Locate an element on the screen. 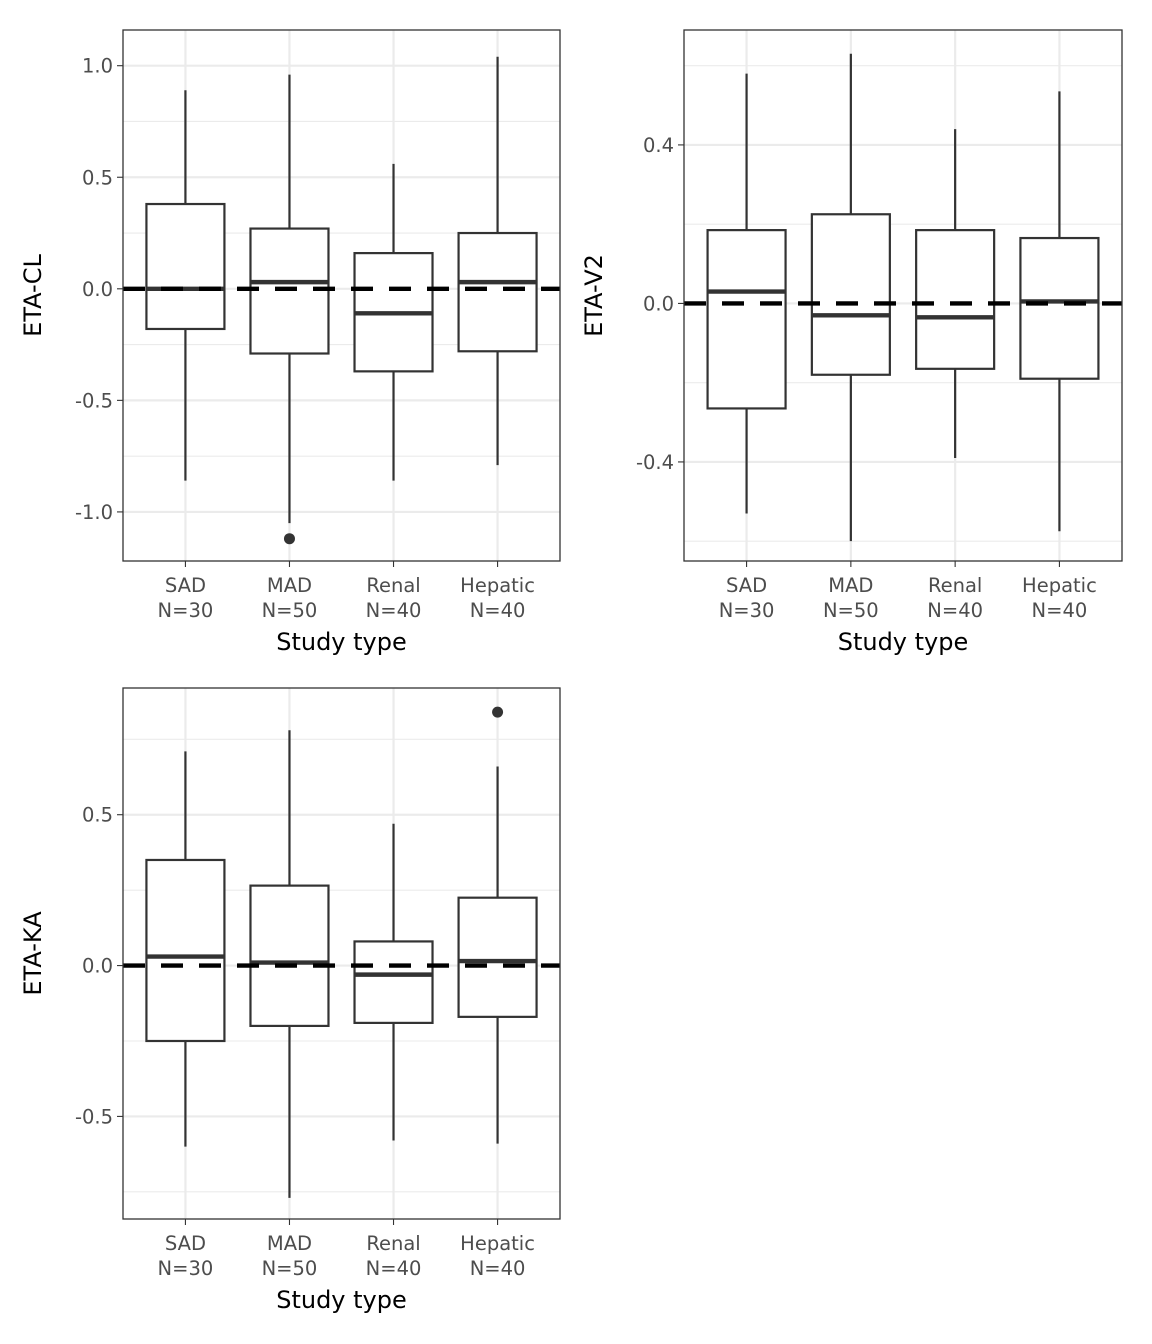  y-axis-title: ETA-CL is located at coordinates (33, 295).